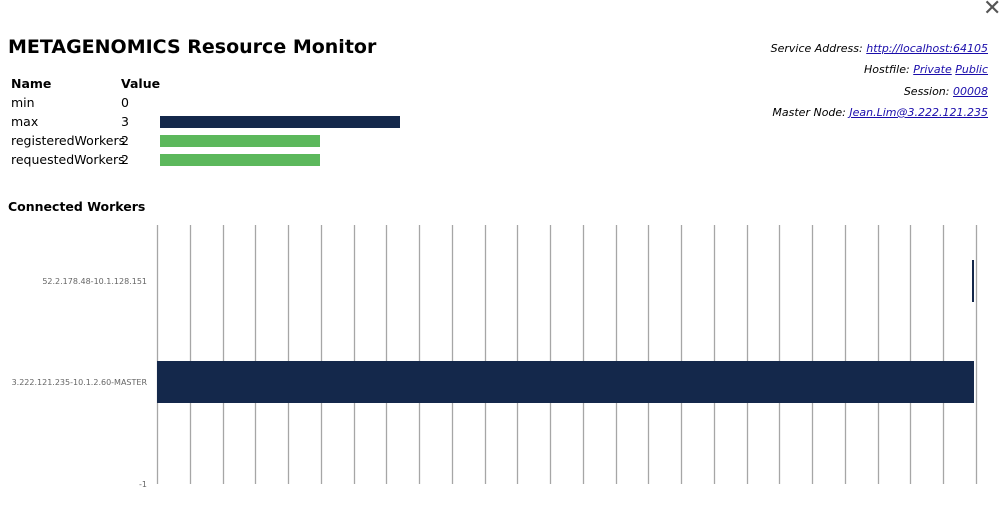  What do you see at coordinates (94, 281) in the screenshot?
I see `chart-category-label: 52.2.178.48-10.1.128.151` at bounding box center [94, 281].